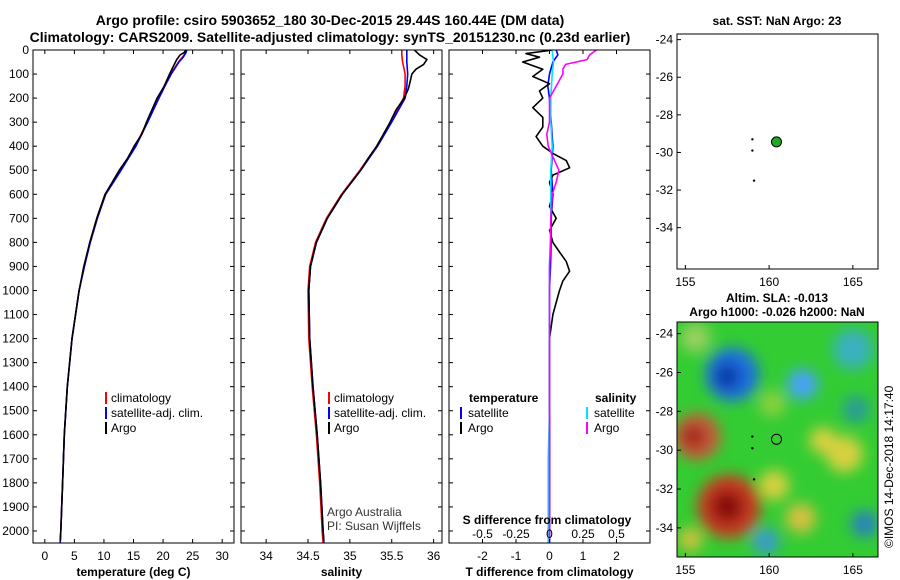 This screenshot has height=580, width=900. What do you see at coordinates (19, 122) in the screenshot?
I see `depth-tick-label: 300` at bounding box center [19, 122].